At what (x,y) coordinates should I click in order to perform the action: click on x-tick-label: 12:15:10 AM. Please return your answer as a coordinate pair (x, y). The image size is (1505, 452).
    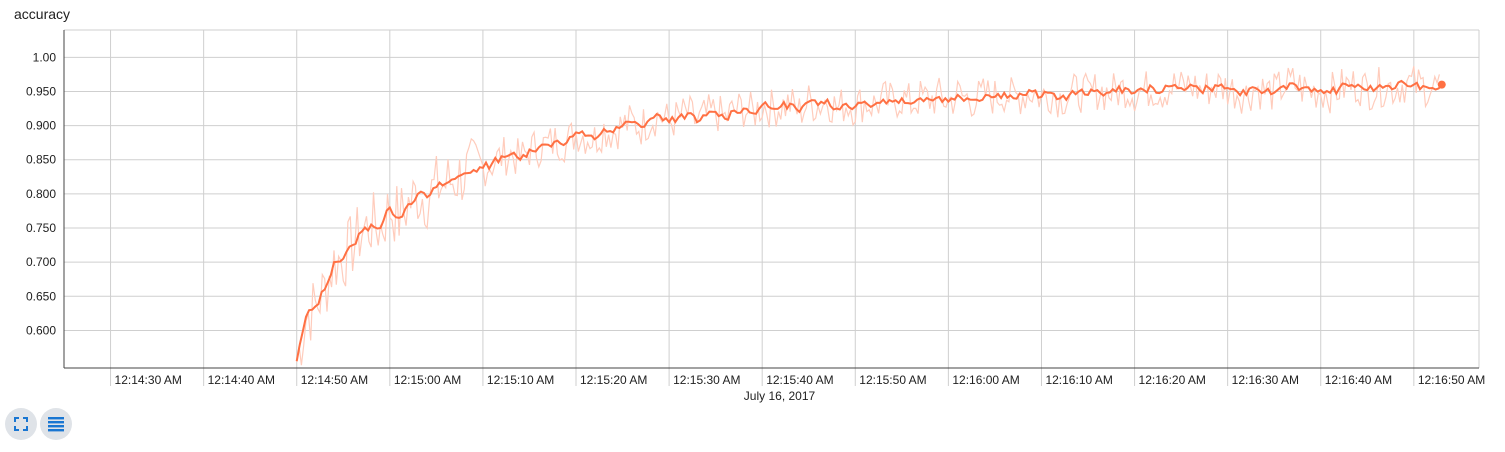
    Looking at the image, I should click on (520, 380).